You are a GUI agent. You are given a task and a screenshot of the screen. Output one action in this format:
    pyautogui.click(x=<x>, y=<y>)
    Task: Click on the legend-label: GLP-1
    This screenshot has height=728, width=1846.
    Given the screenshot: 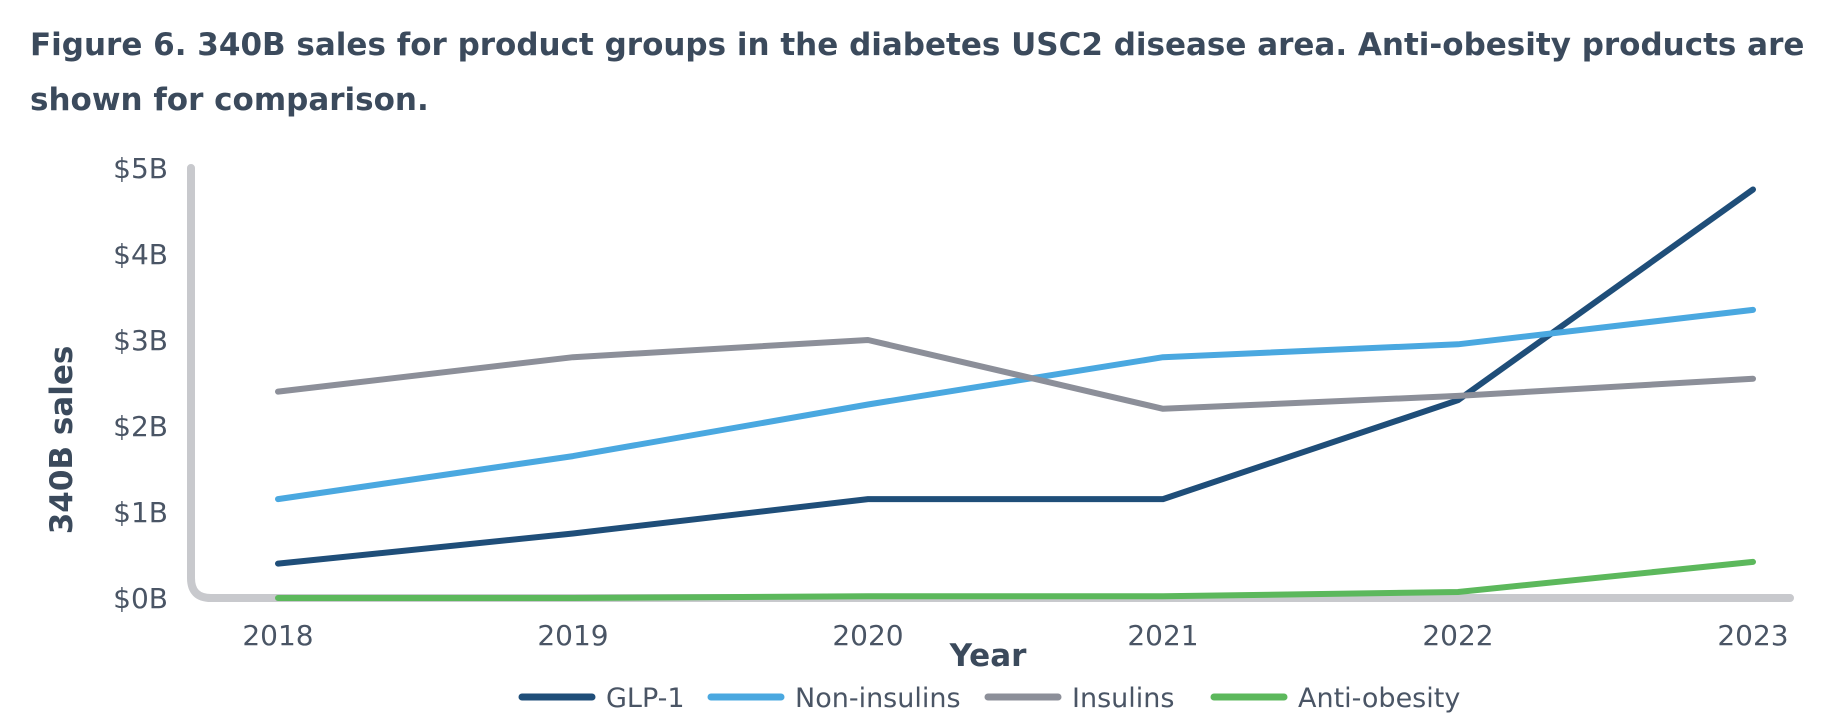 What is the action you would take?
    pyautogui.click(x=645, y=698)
    